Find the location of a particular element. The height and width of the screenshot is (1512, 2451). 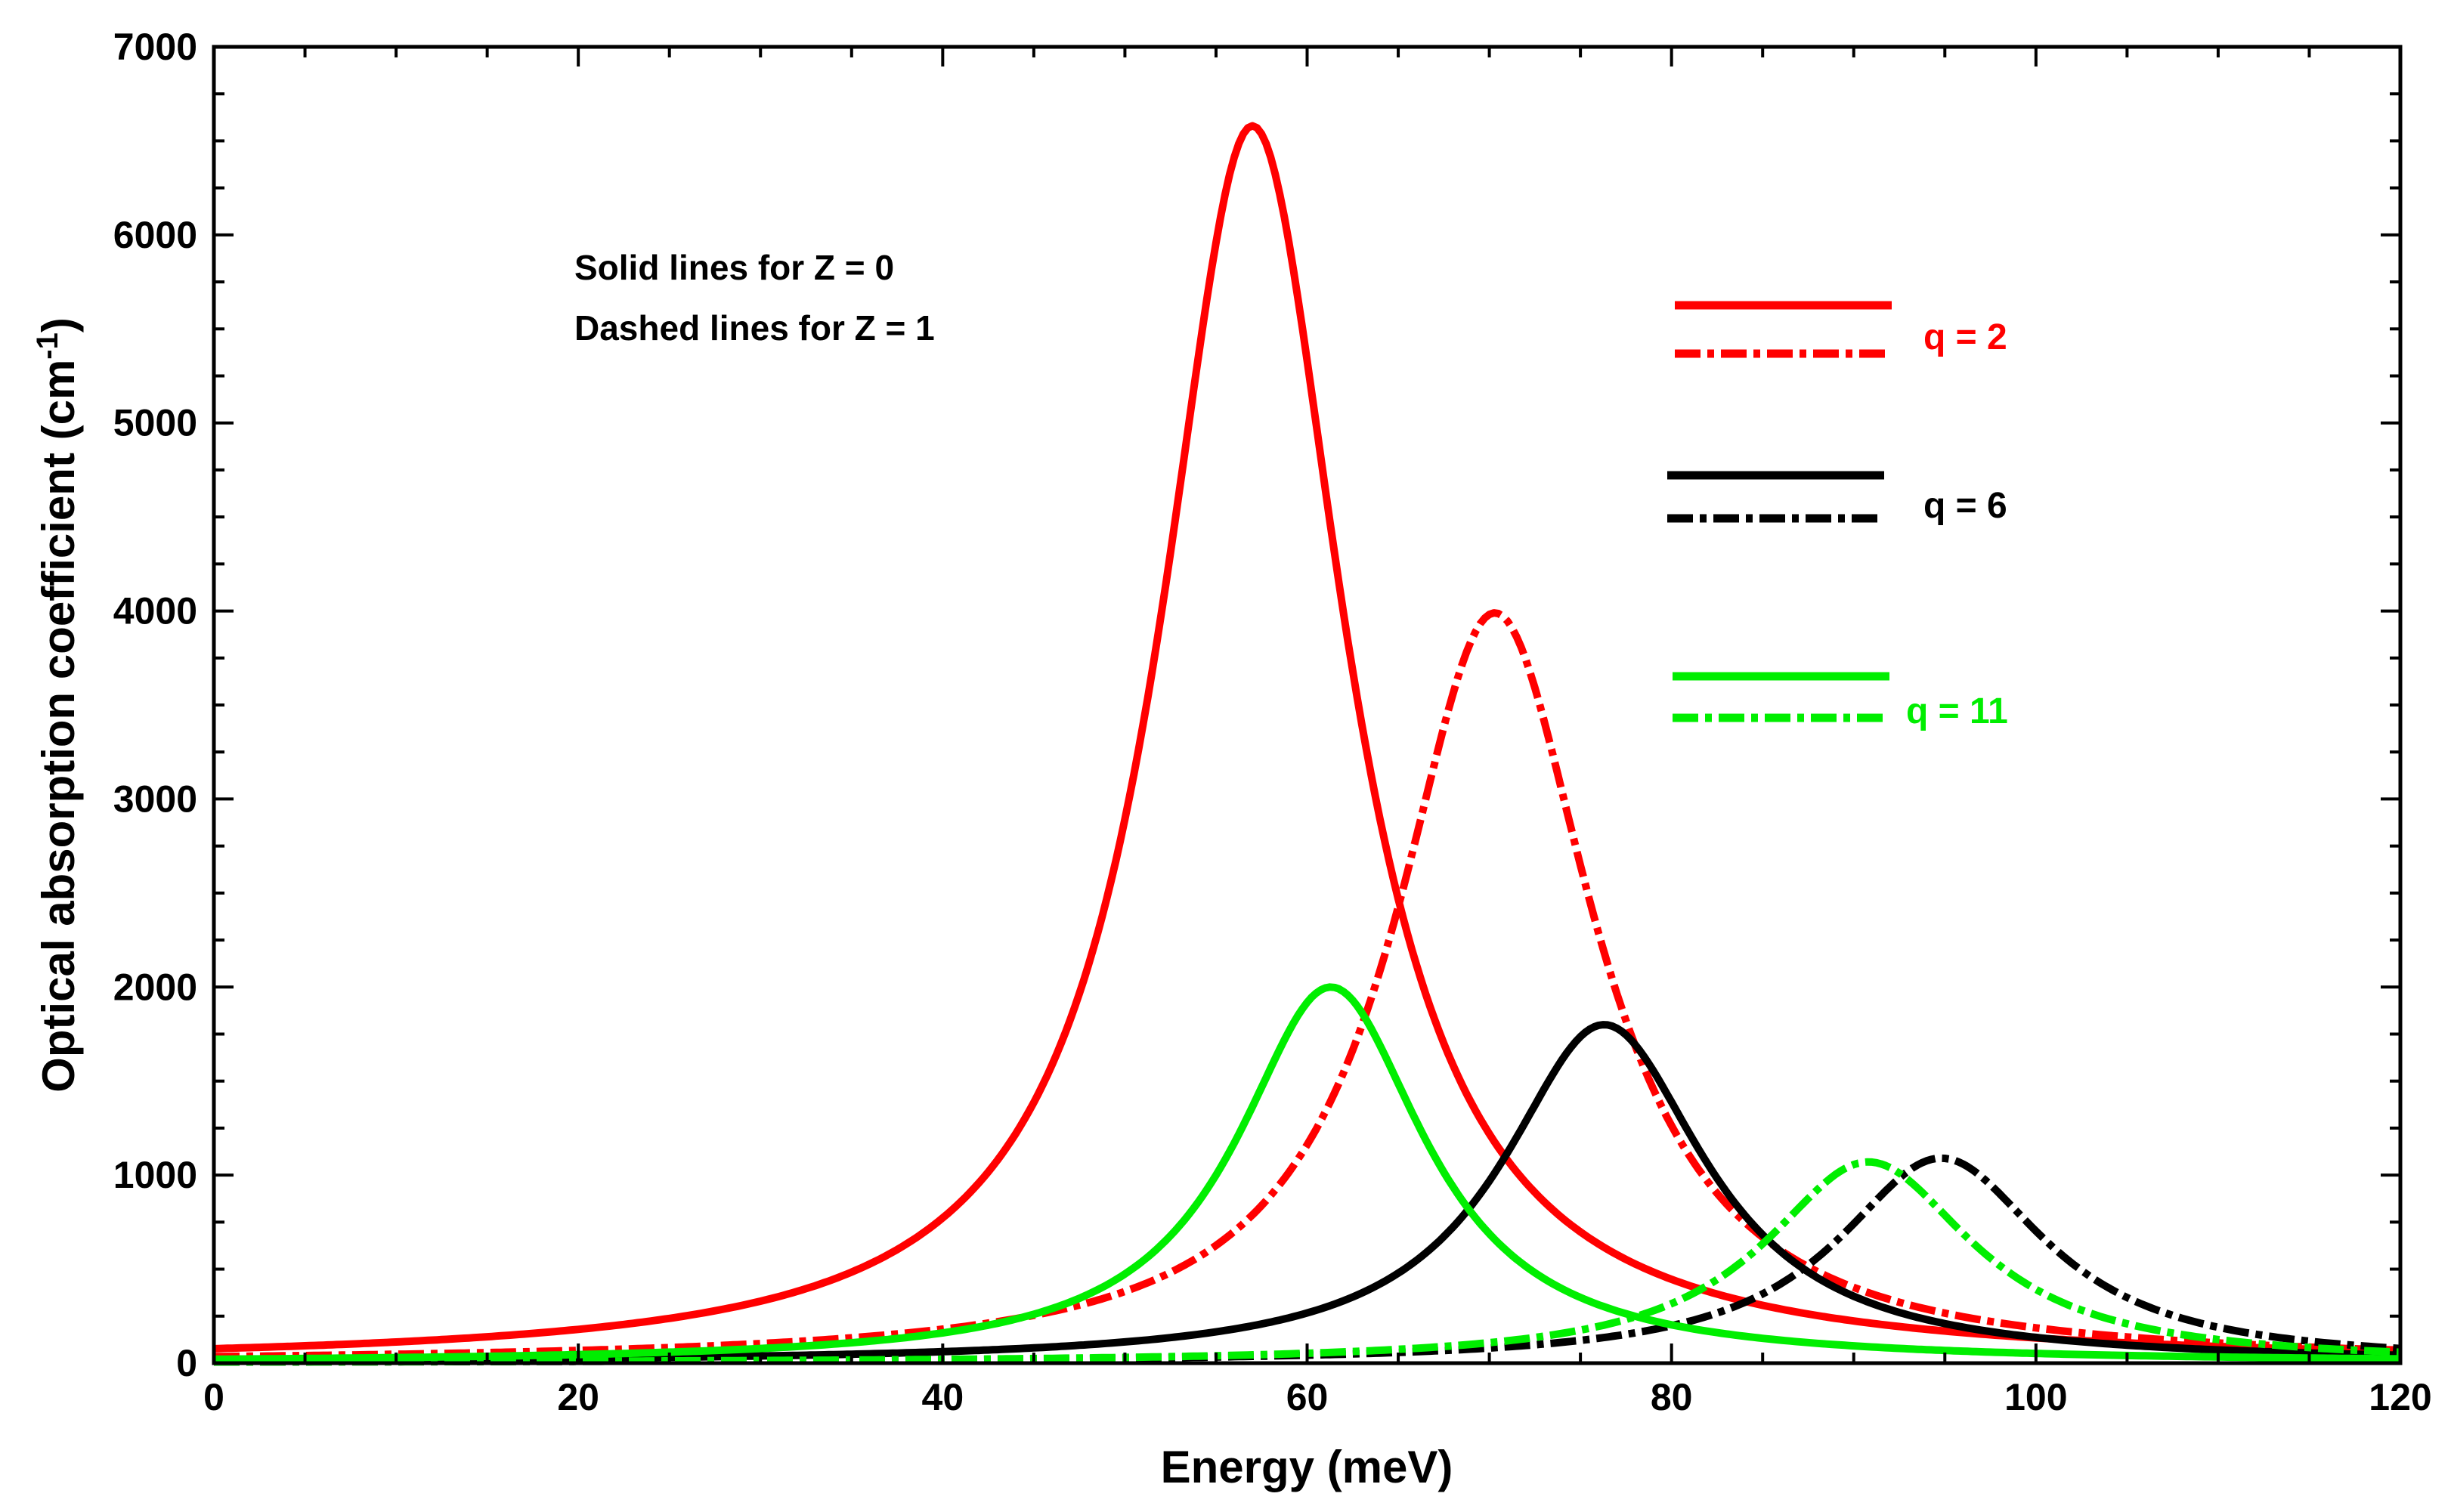

x-tick-label: 80 is located at coordinates (1672, 1397).